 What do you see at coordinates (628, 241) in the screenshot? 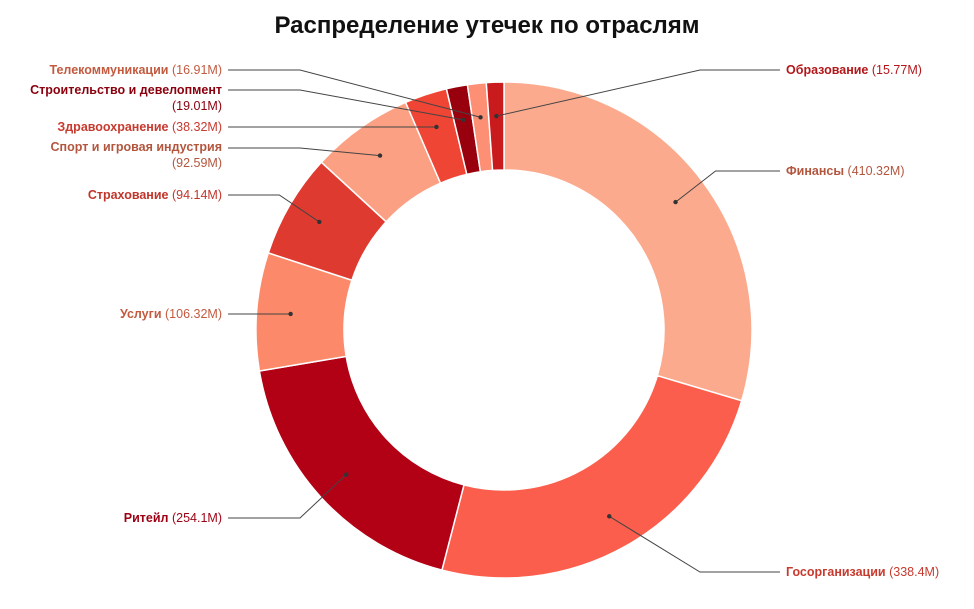
I see `slice-finance` at bounding box center [628, 241].